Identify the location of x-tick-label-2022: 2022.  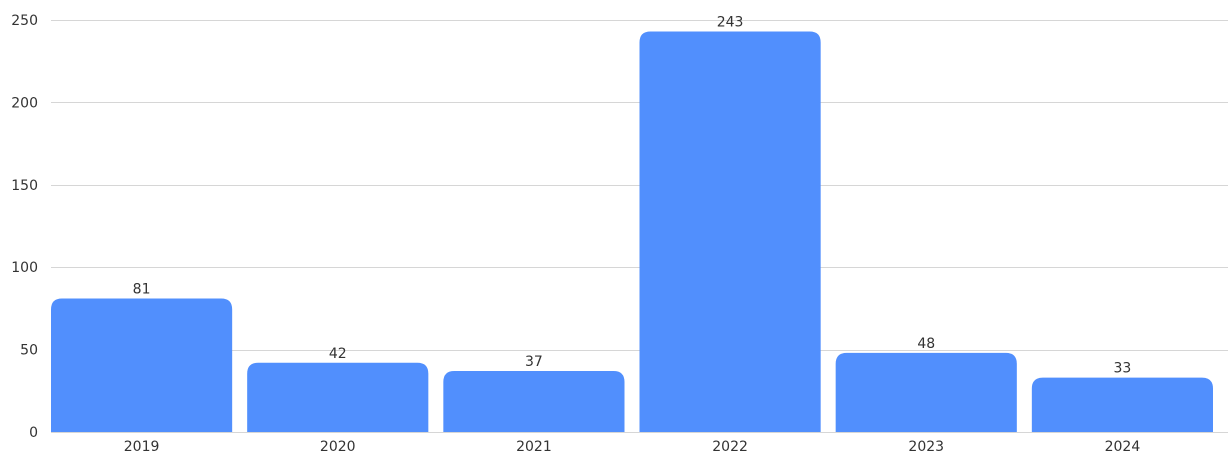
(730, 446).